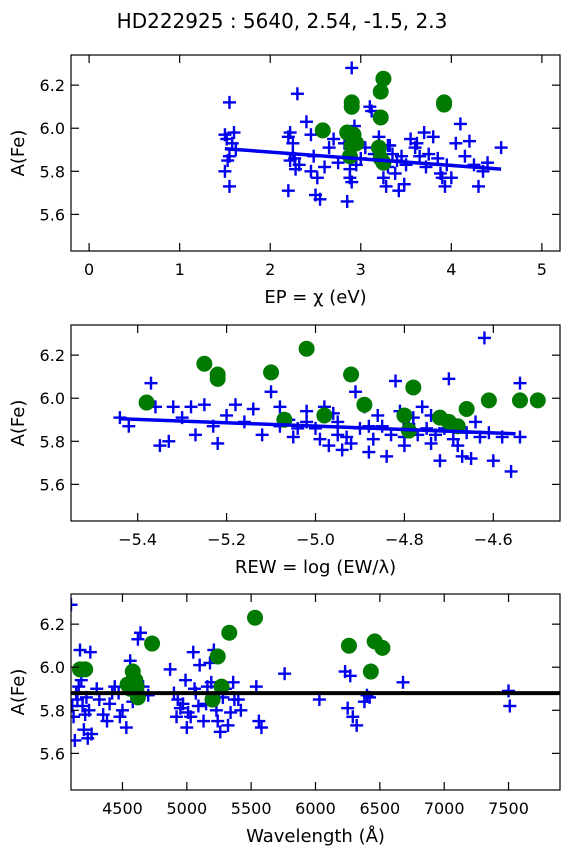 This screenshot has height=860, width=571. Describe the element at coordinates (379, 808) in the screenshot. I see `x-tick-label: 6500` at that location.